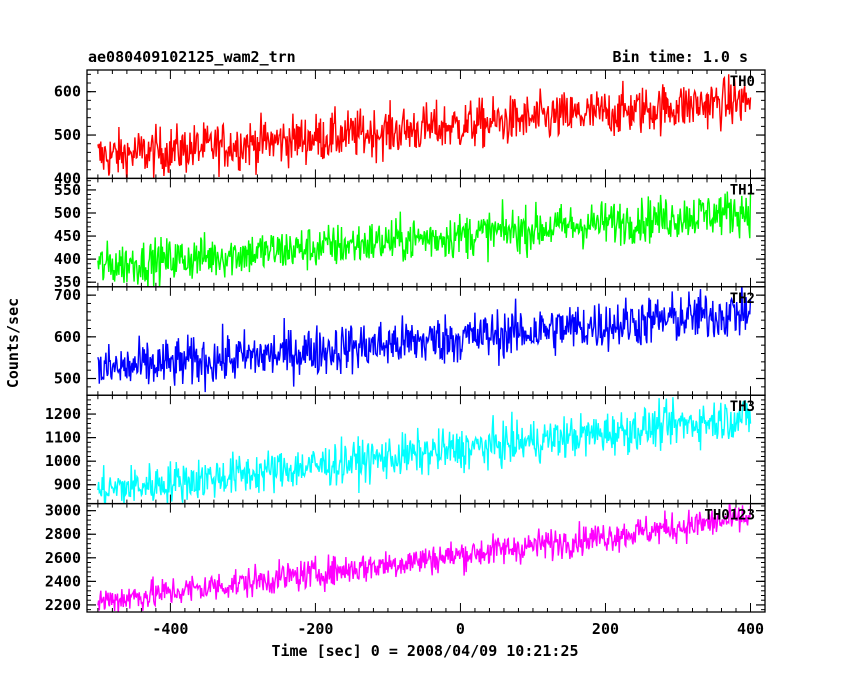 The height and width of the screenshot is (680, 850). What do you see at coordinates (63, 461) in the screenshot?
I see `y-tick-label: 1000` at bounding box center [63, 461].